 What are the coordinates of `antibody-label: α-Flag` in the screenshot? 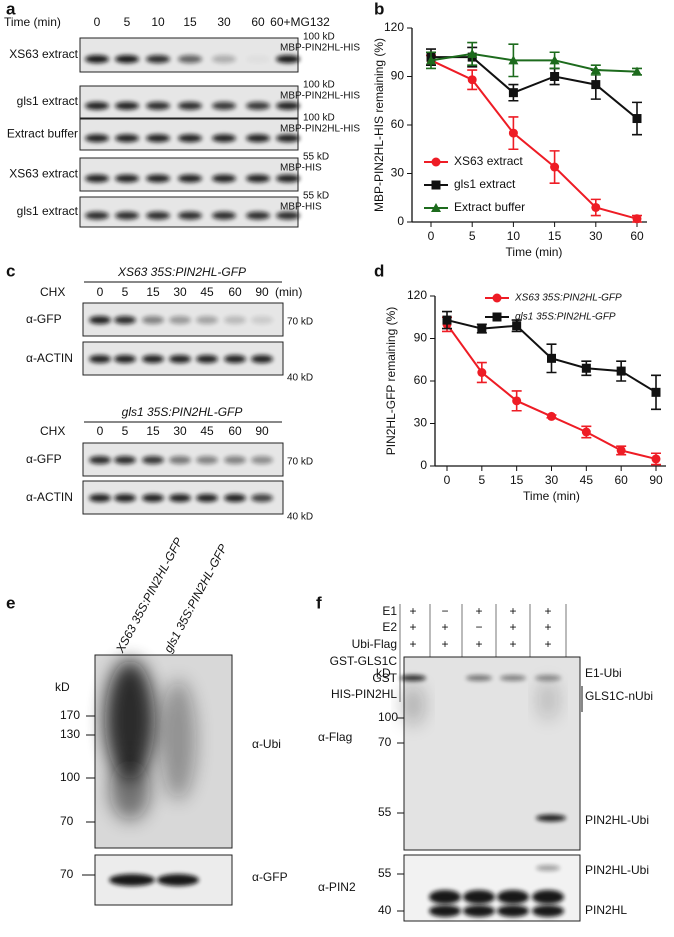 It's located at (335, 737).